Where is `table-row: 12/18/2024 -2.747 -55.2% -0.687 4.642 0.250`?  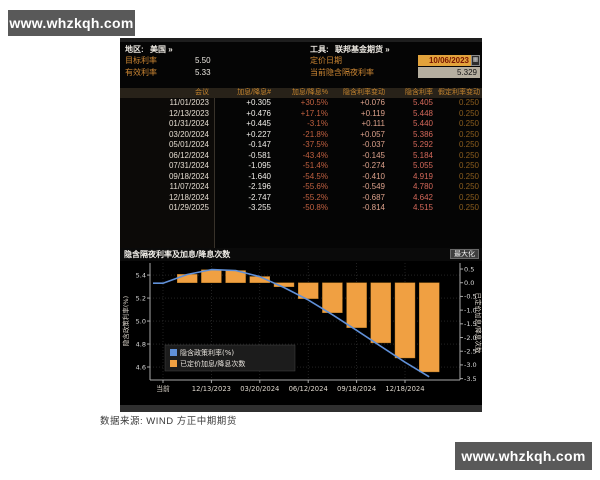
table-row: 12/18/2024 -2.747 -55.2% -0.687 4.642 0.250 is located at coordinates (301, 198).